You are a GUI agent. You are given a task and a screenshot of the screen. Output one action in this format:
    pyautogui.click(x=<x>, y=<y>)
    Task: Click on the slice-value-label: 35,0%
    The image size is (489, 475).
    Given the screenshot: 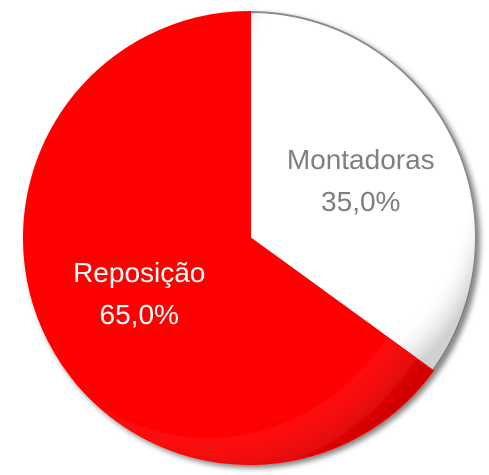 What is the action you would take?
    pyautogui.click(x=360, y=201)
    